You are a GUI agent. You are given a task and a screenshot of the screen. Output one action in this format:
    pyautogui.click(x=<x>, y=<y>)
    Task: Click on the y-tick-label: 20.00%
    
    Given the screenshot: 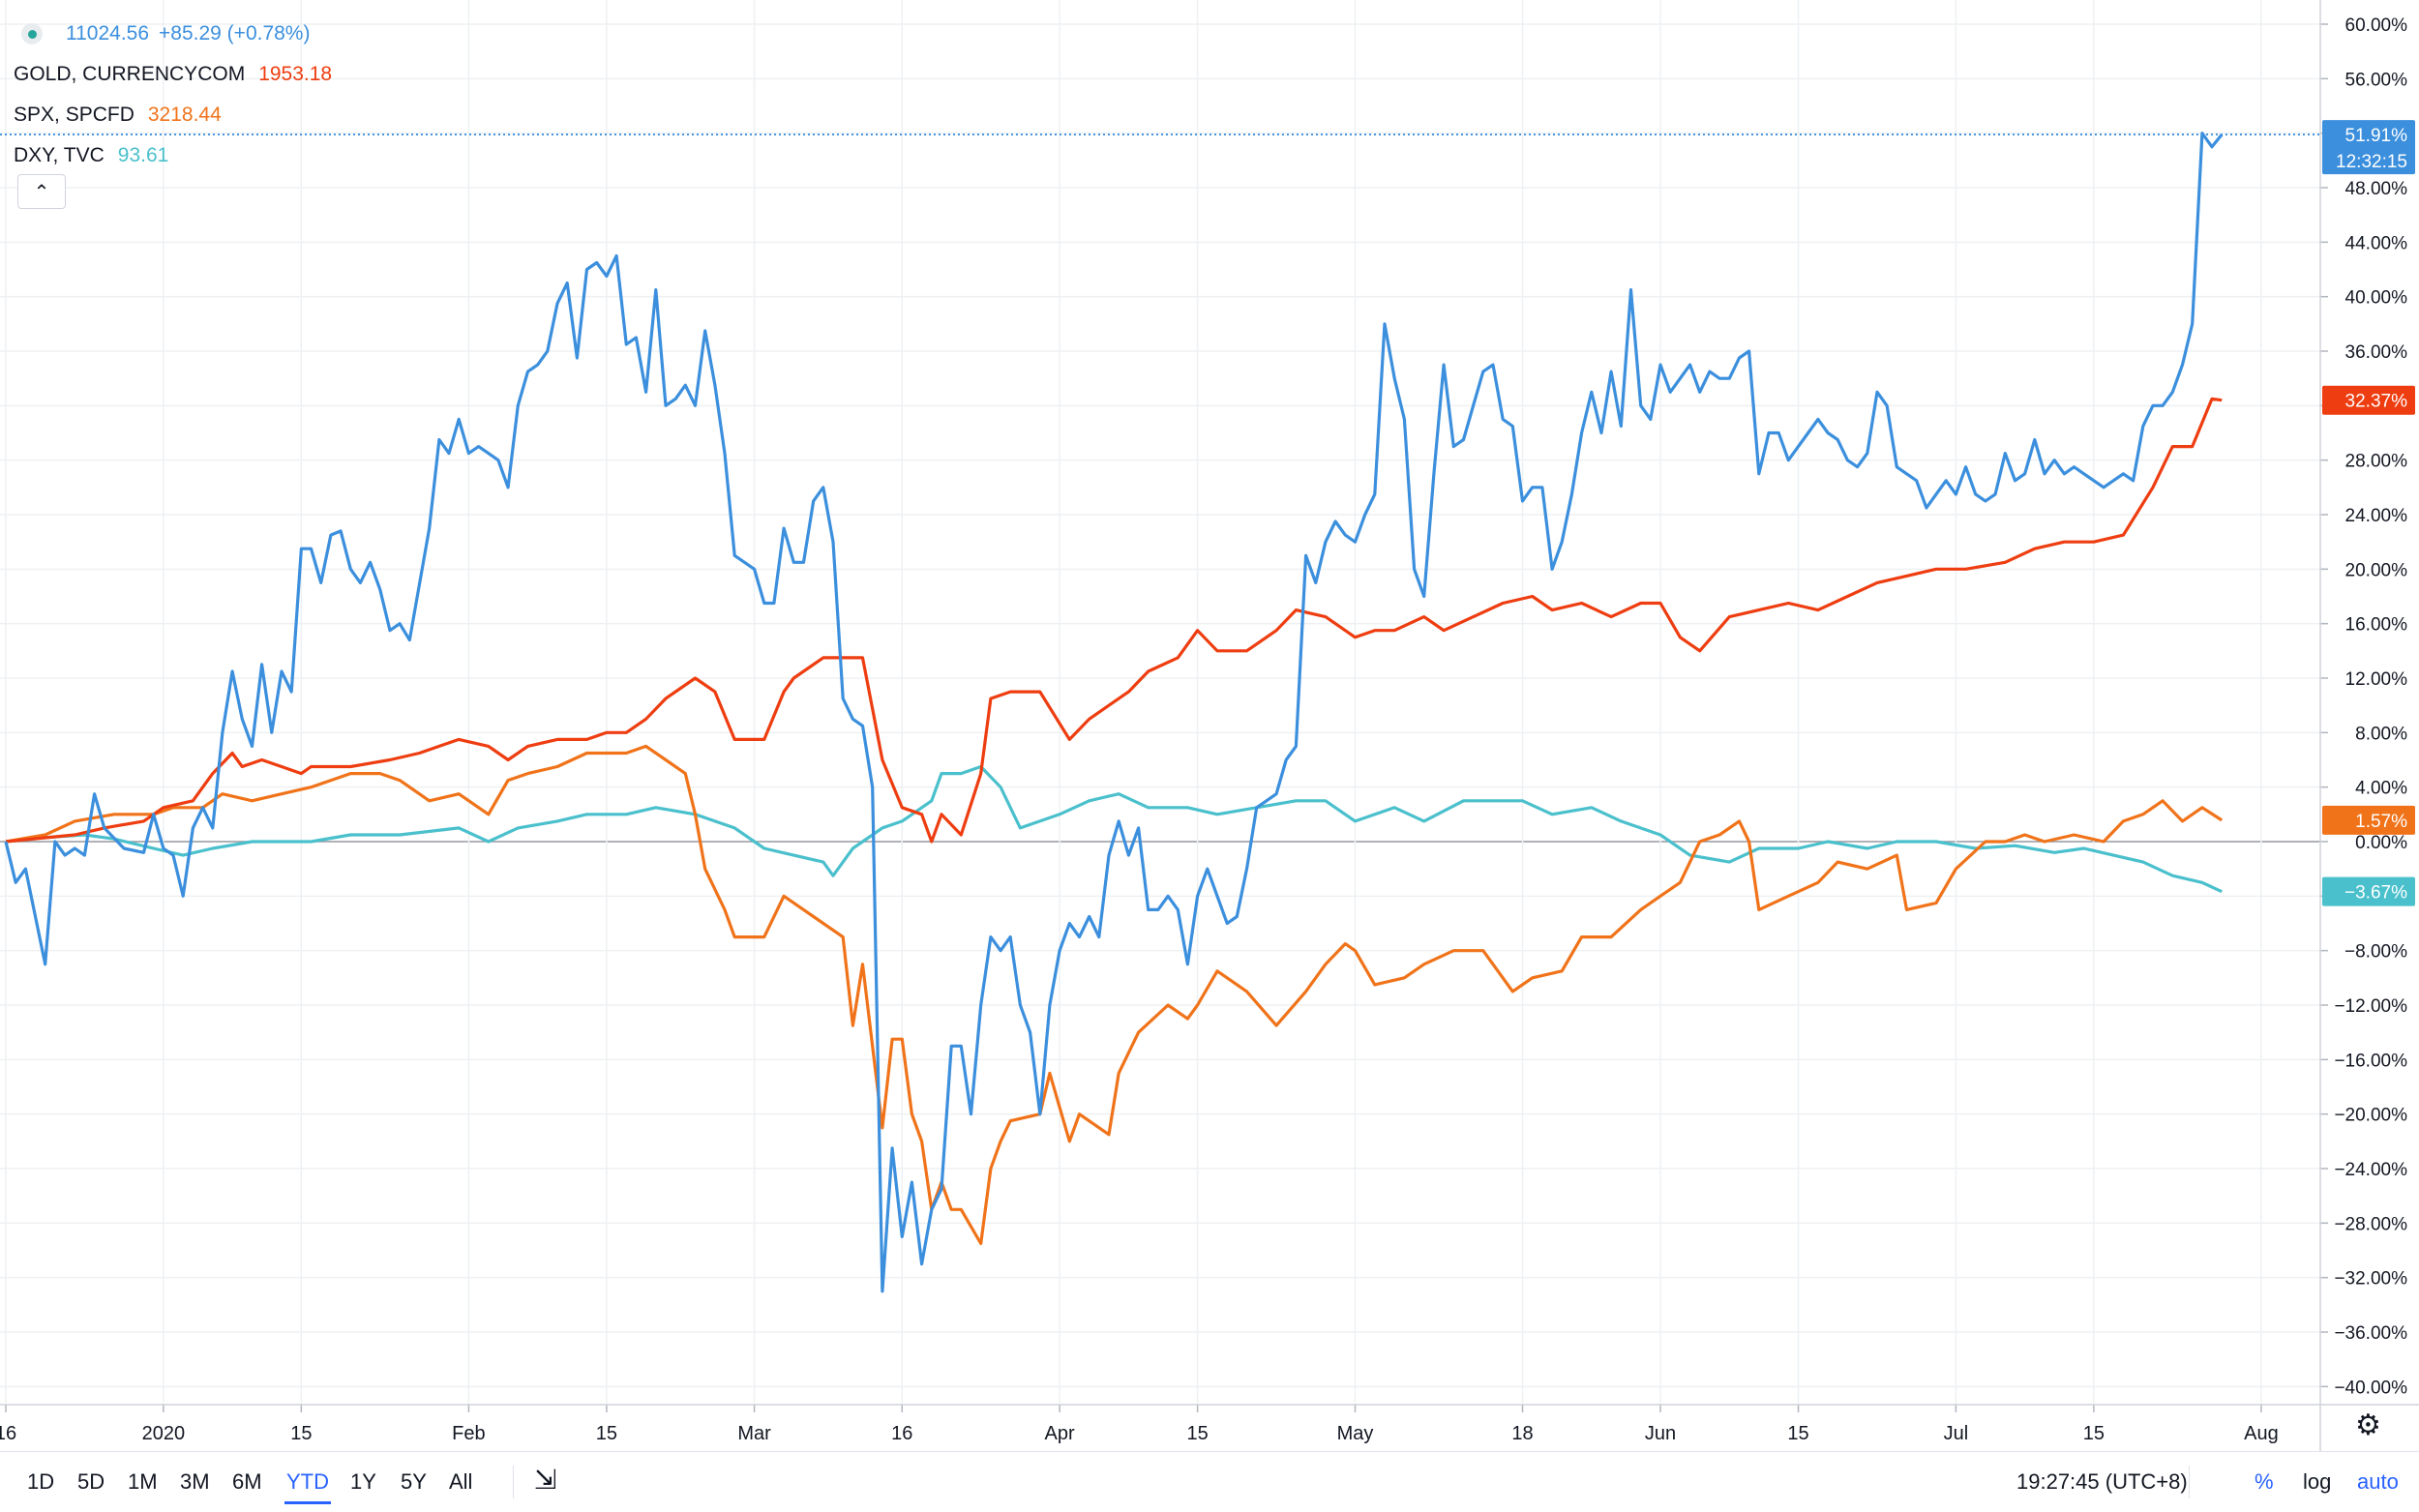 What is the action you would take?
    pyautogui.click(x=2376, y=570)
    